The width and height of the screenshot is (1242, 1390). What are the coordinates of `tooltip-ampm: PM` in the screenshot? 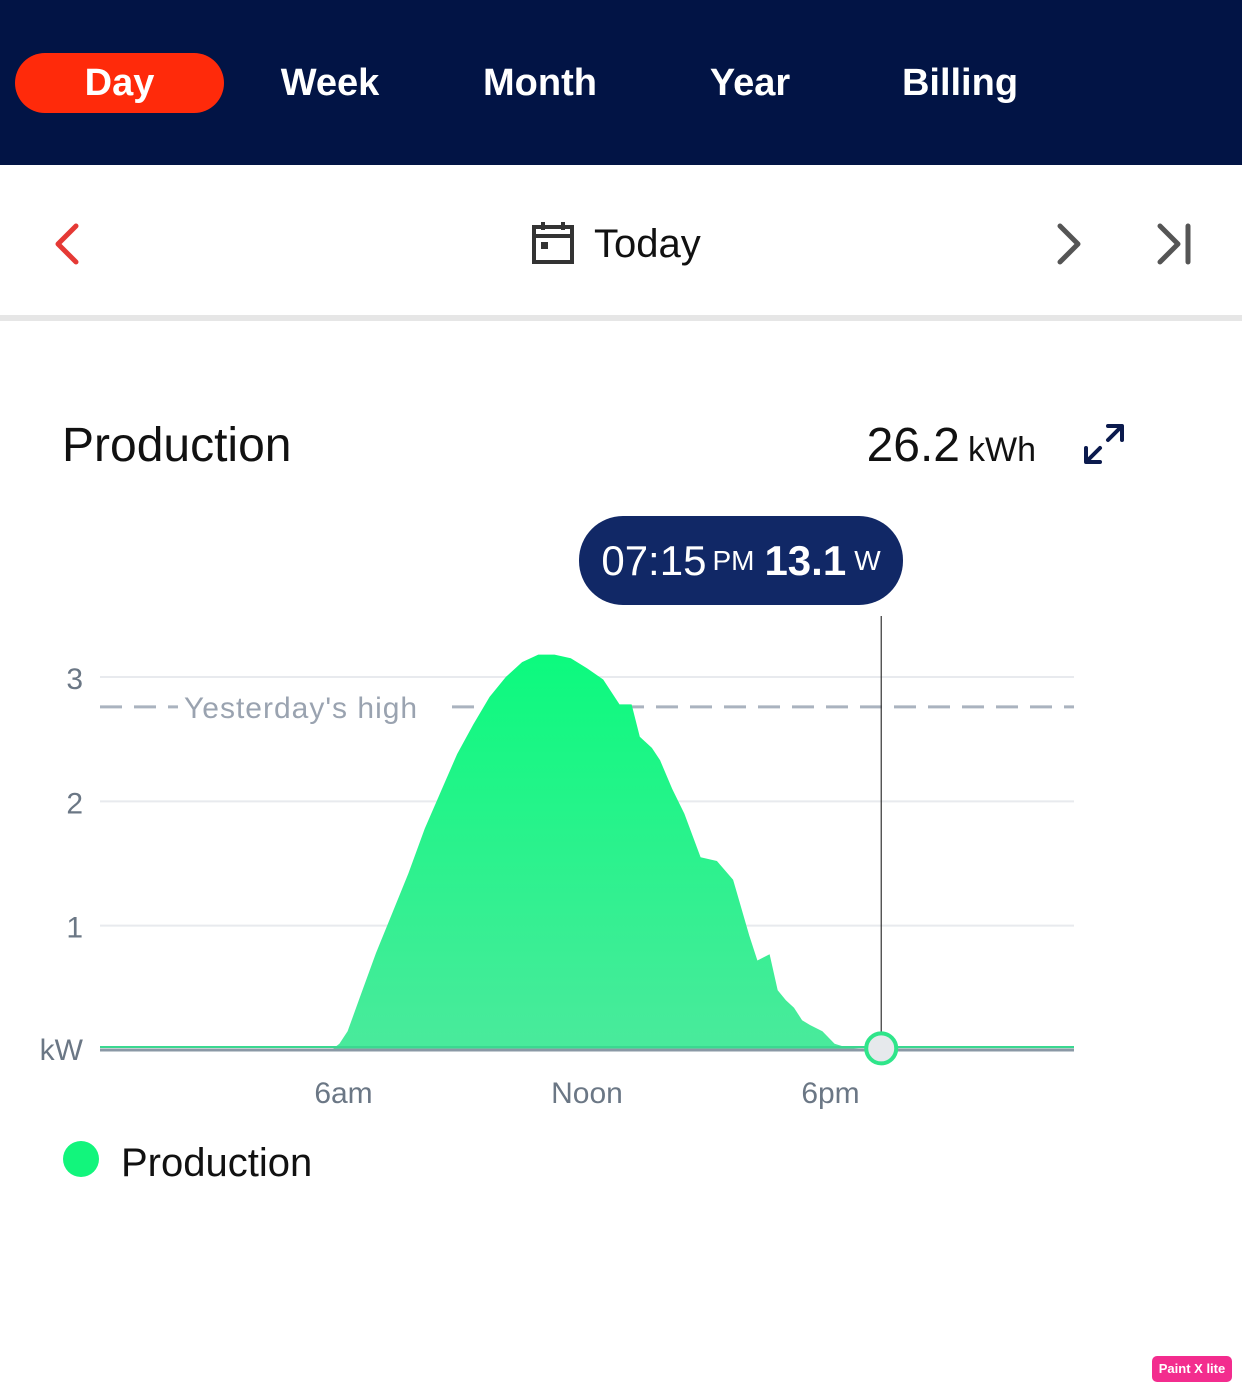 It's located at (733, 560).